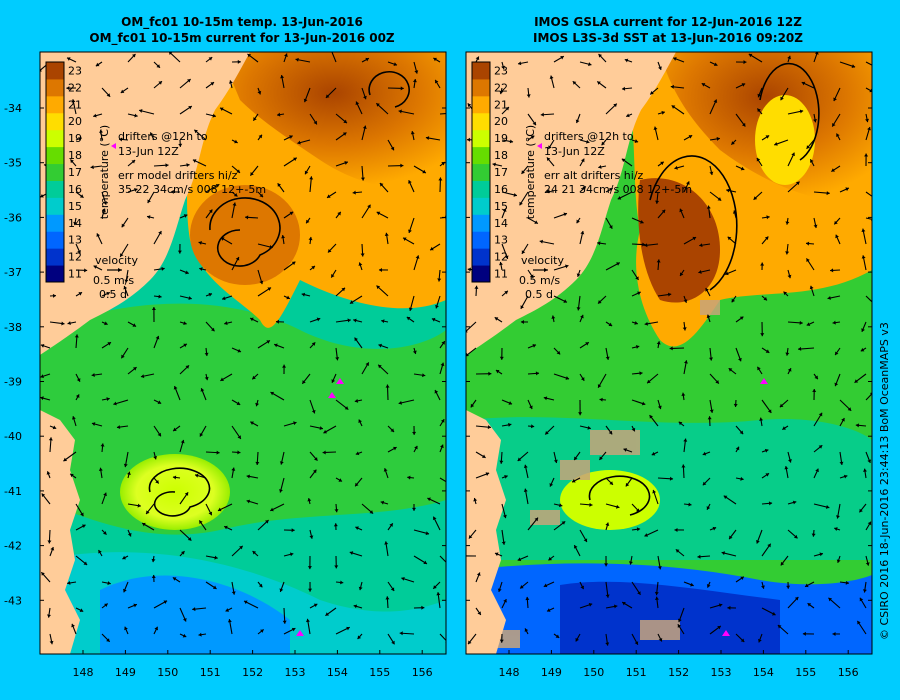 The width and height of the screenshot is (900, 700). Describe the element at coordinates (13, 546) in the screenshot. I see `latitude-tick-label: -42` at that location.